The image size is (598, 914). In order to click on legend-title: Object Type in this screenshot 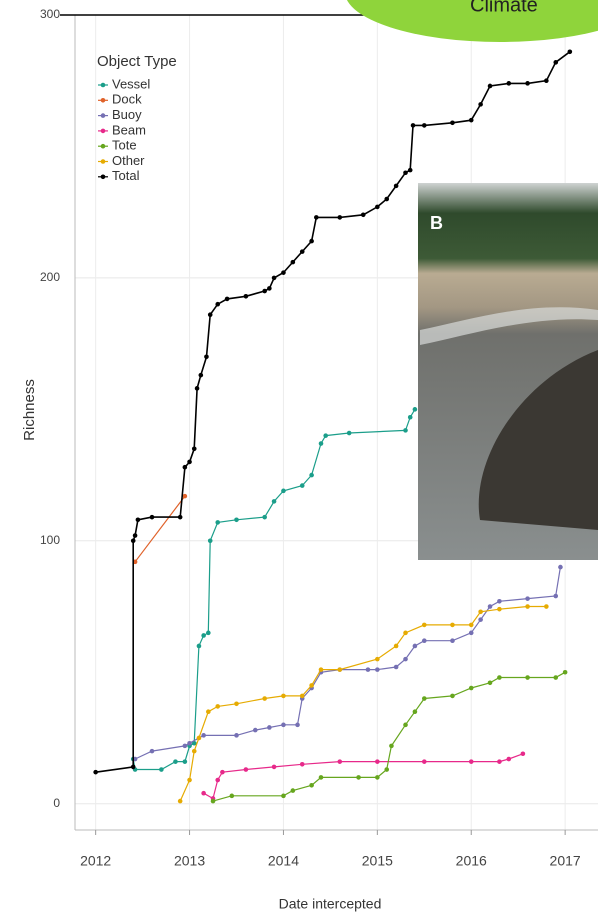, I will do `click(137, 61)`.